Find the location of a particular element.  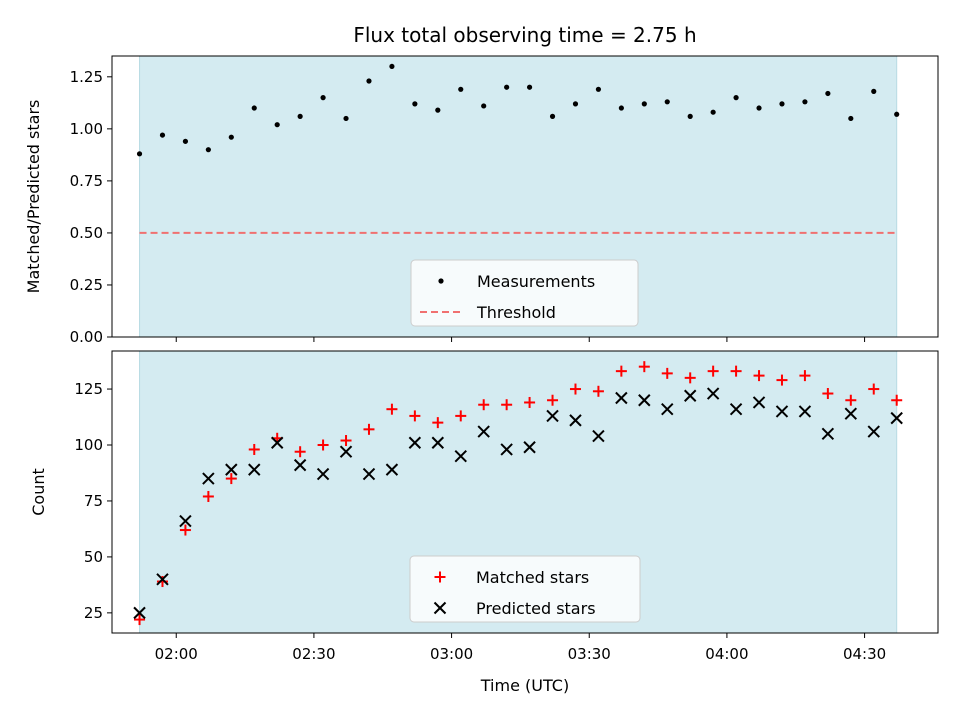

y-tick-label: 0.75 is located at coordinates (86, 181).